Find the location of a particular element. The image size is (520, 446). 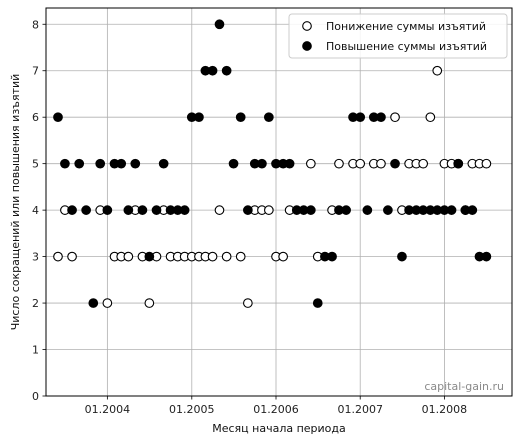

legend-label-increase: Повышение суммы изъятий is located at coordinates (406, 46).